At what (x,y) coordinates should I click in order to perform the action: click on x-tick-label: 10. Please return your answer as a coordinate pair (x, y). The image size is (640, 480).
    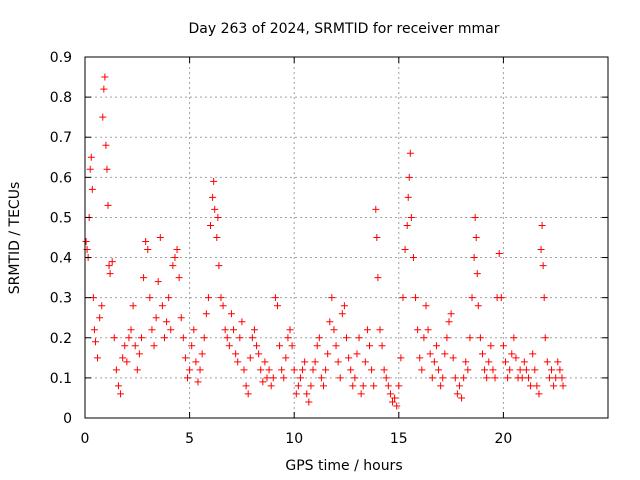
    Looking at the image, I should click on (294, 439).